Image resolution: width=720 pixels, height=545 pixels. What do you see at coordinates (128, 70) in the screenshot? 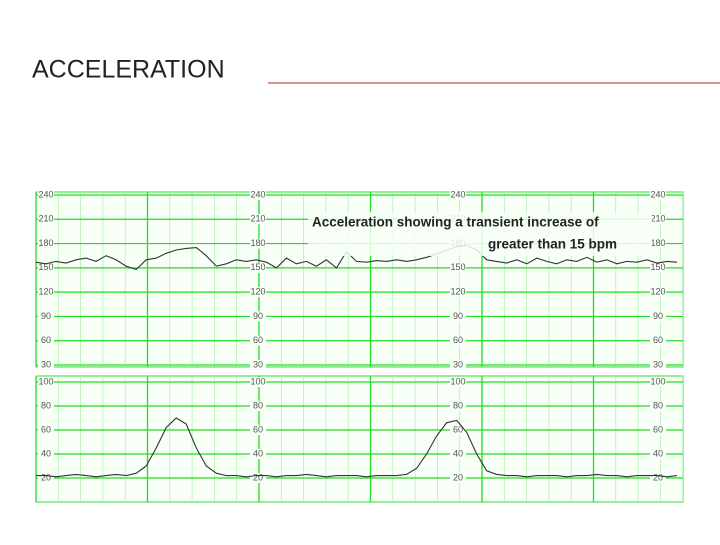
I see `slide-title: ACCELERATION` at bounding box center [128, 70].